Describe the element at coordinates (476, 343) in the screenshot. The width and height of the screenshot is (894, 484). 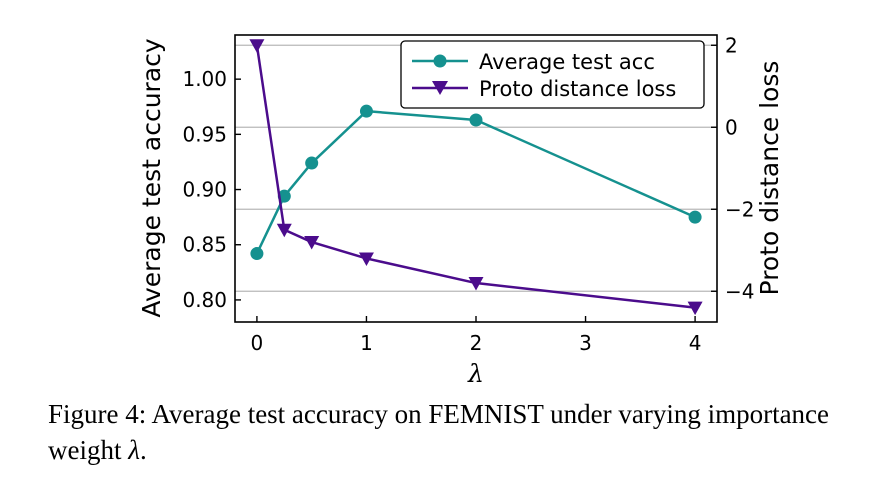
I see `x-tick-label-2: 2` at that location.